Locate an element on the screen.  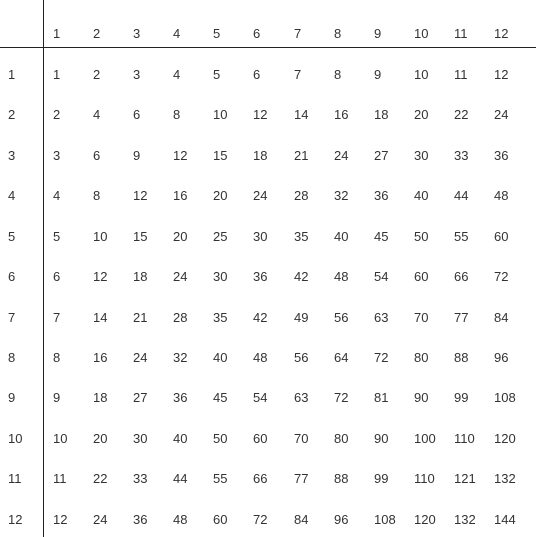
table-cell: 35 is located at coordinates (220, 317).